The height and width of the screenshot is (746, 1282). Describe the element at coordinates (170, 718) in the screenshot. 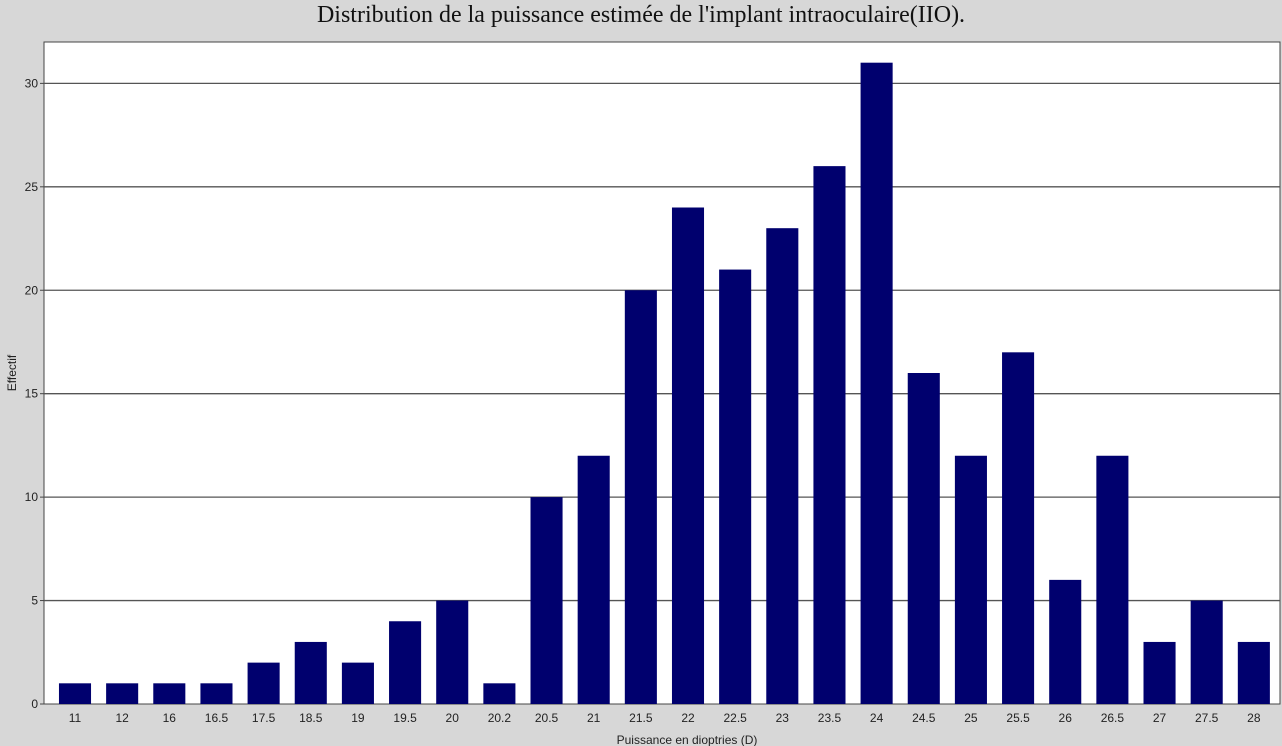

I see `x-tick-label: 16` at that location.